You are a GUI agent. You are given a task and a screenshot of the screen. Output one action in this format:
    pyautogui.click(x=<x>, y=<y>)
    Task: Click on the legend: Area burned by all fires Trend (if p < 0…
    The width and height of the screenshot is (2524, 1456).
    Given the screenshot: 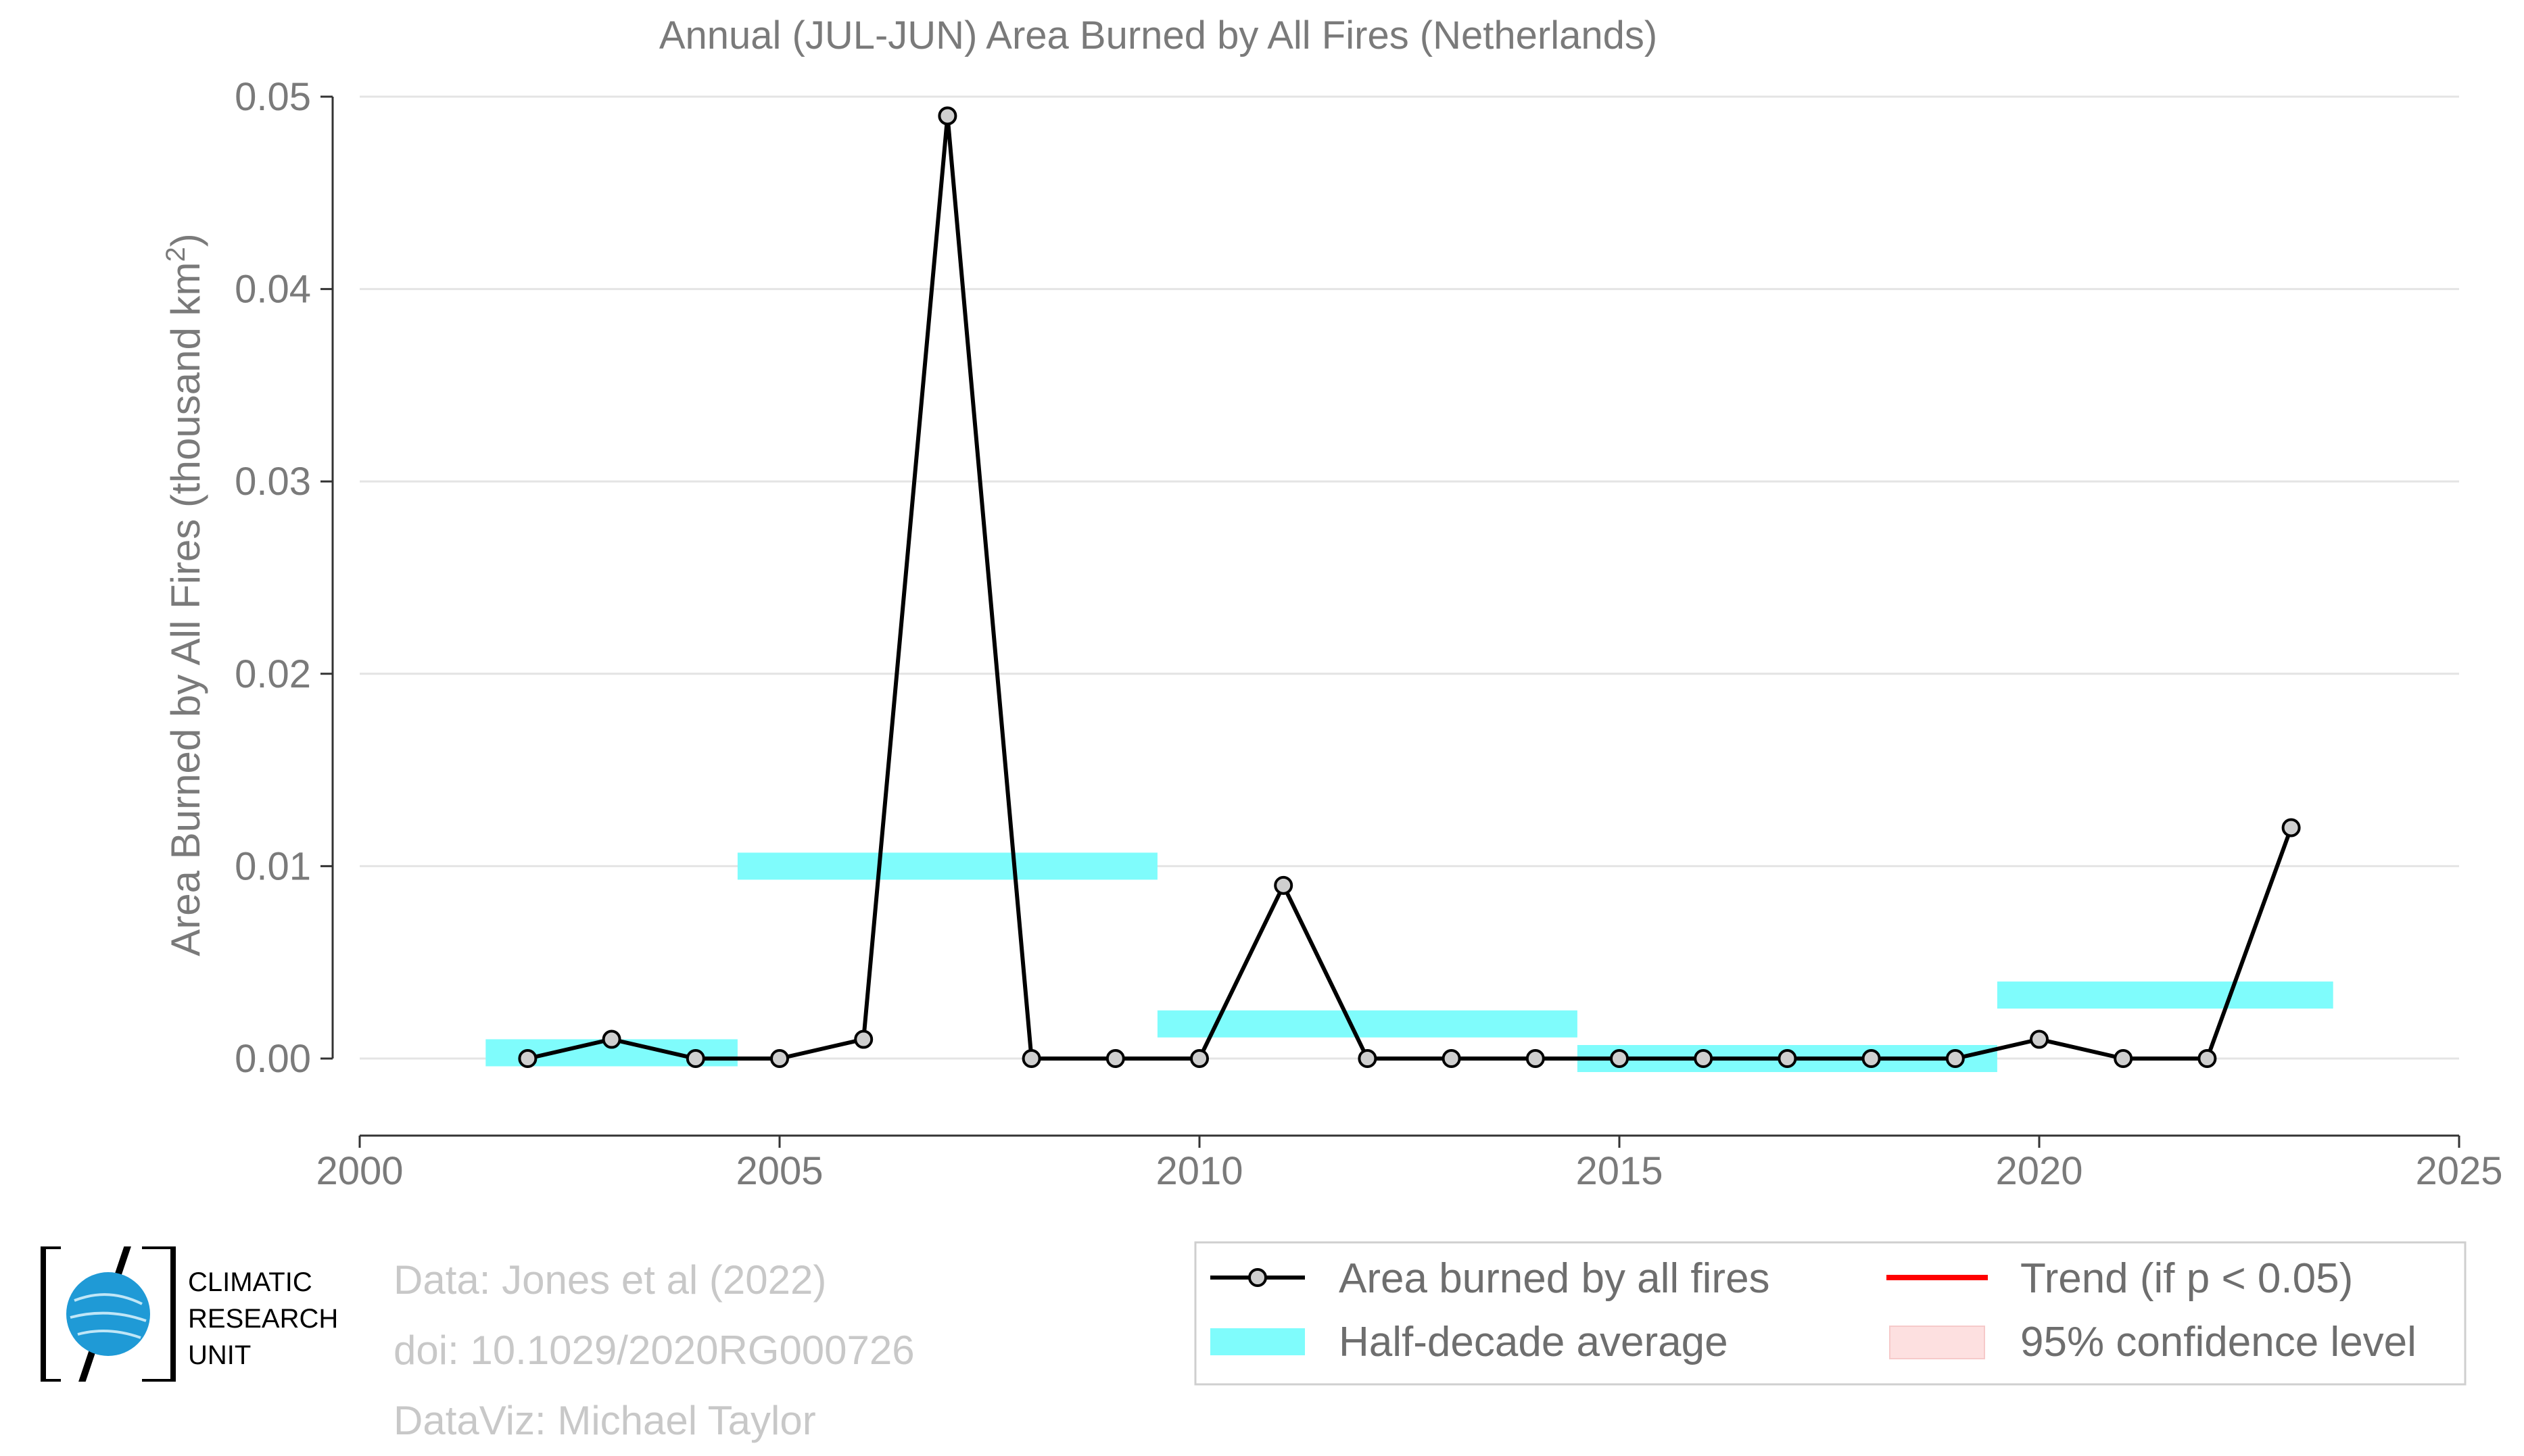 What is the action you would take?
    pyautogui.click(x=1830, y=1313)
    